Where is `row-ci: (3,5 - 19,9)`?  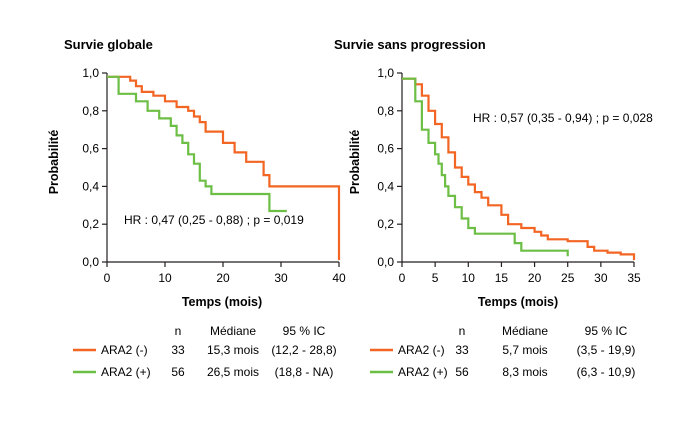
row-ci: (3,5 - 19,9) is located at coordinates (606, 350).